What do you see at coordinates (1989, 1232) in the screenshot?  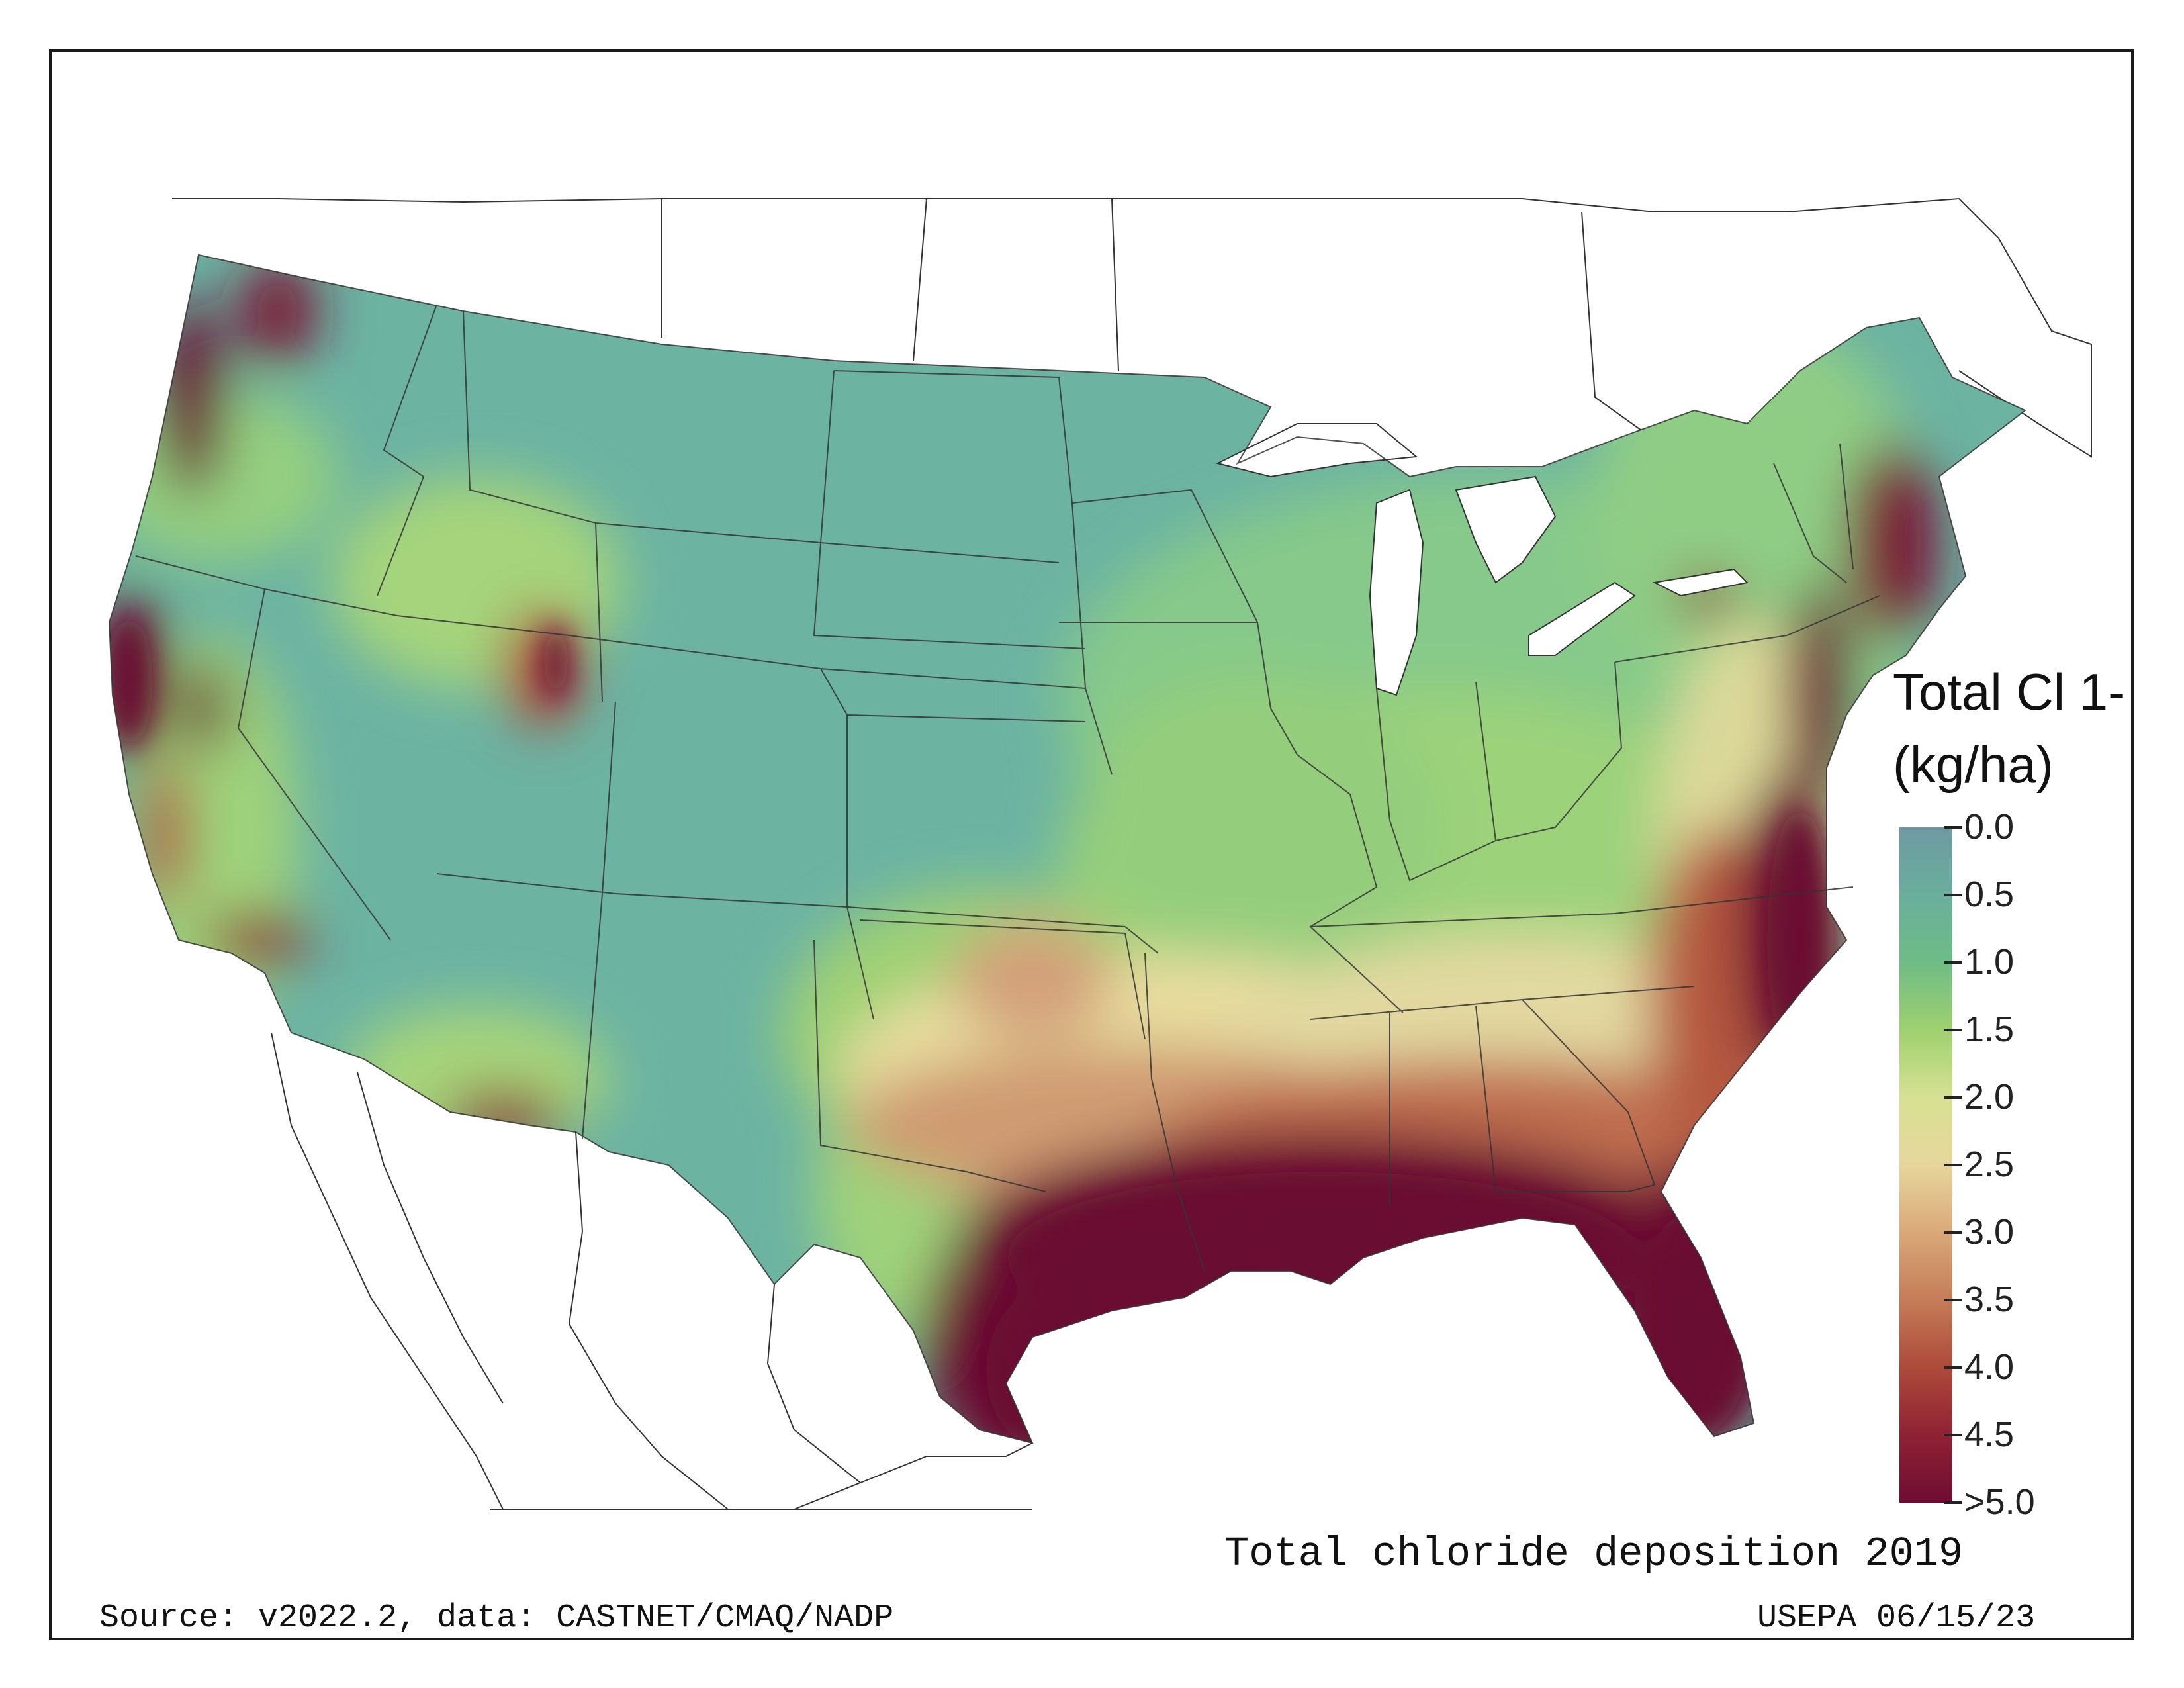 I see `legend-tick-label: 3.0` at bounding box center [1989, 1232].